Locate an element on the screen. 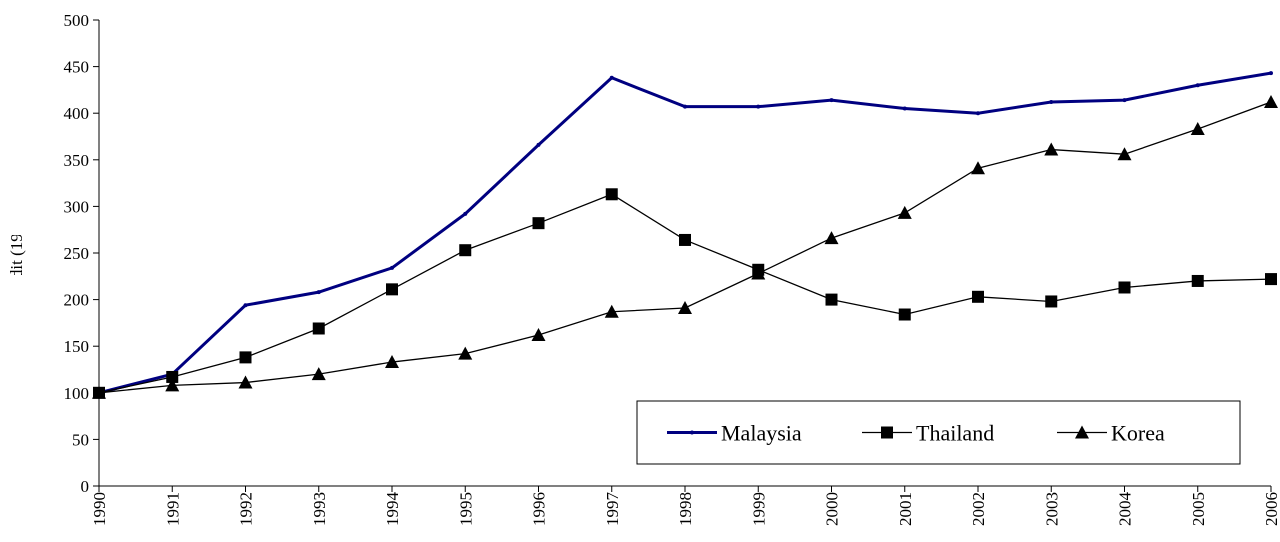 This screenshot has width=1280, height=542. legend: Malaysia Thailand Korea is located at coordinates (938, 432).